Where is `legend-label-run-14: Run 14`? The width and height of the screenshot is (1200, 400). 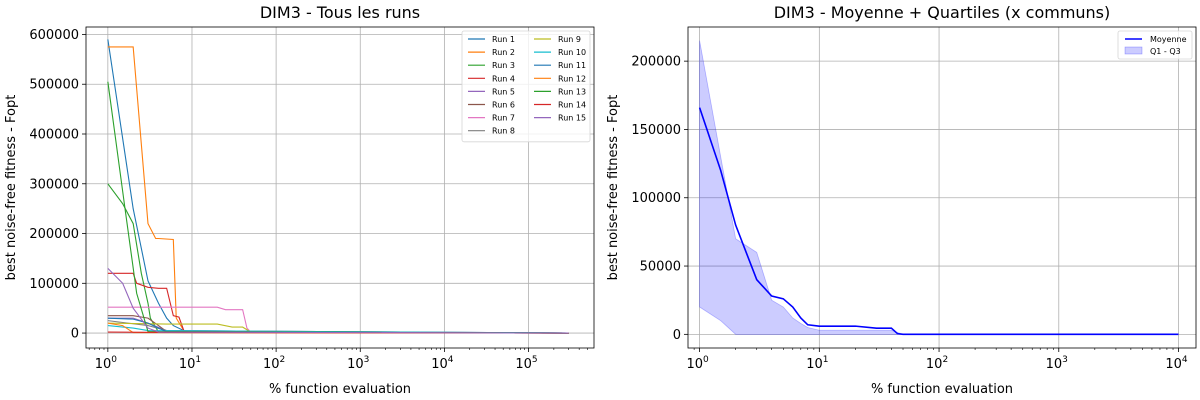
legend-label-run-14: Run 14 is located at coordinates (572, 105).